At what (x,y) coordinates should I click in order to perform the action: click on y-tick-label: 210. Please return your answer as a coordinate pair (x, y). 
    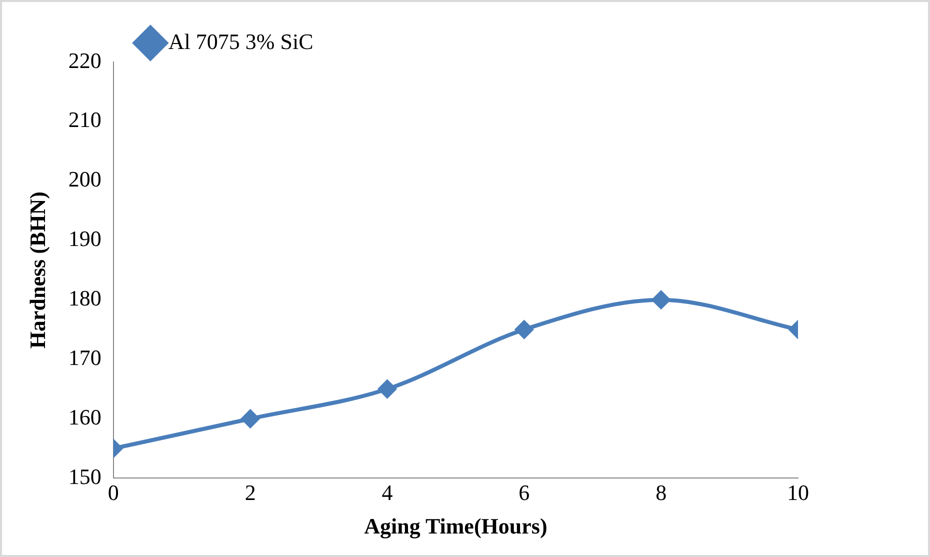
    Looking at the image, I should click on (85, 119).